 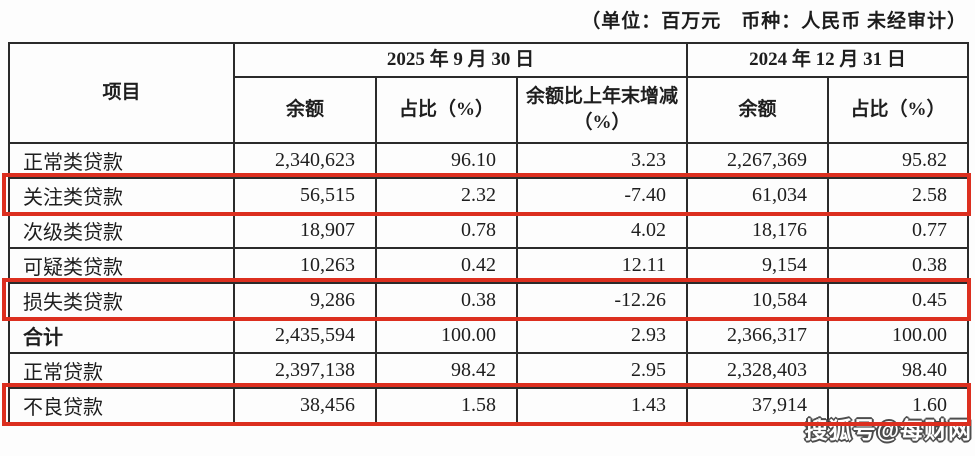 I want to click on cell-balance-2025: 56,515, so click(x=305, y=195).